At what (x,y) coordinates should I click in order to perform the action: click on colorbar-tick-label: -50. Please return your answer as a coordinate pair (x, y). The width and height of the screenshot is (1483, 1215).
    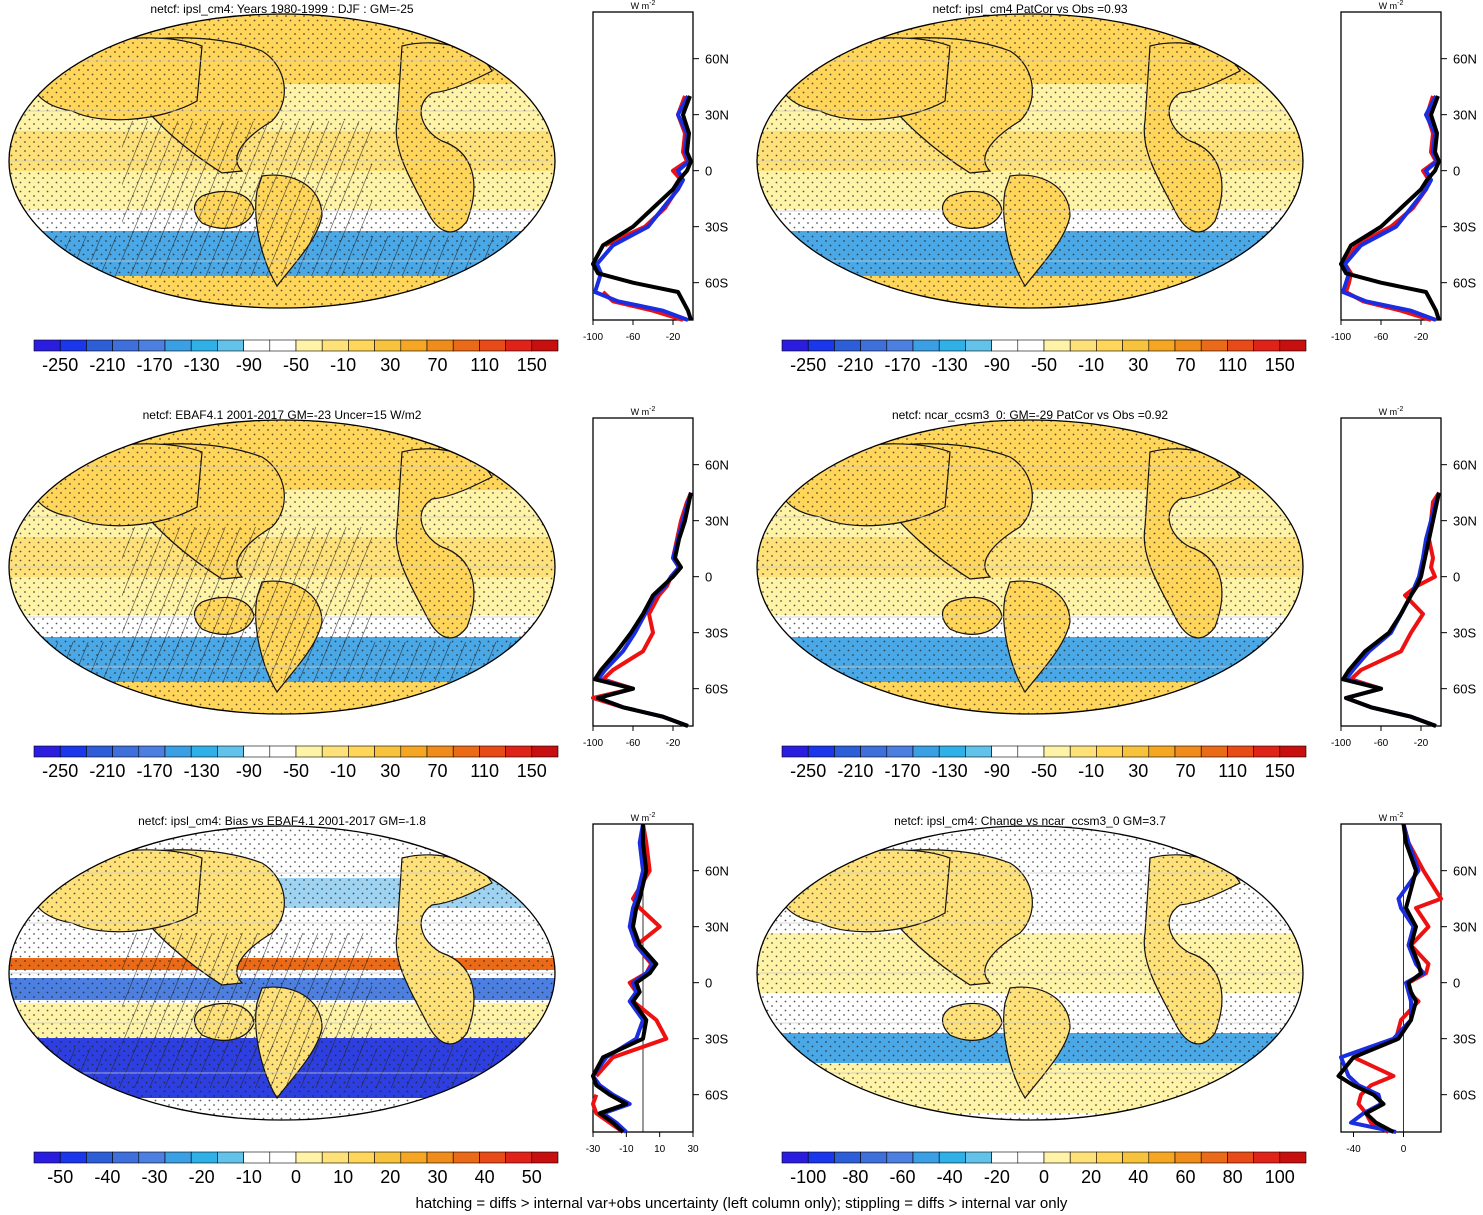
    Looking at the image, I should click on (60, 1177).